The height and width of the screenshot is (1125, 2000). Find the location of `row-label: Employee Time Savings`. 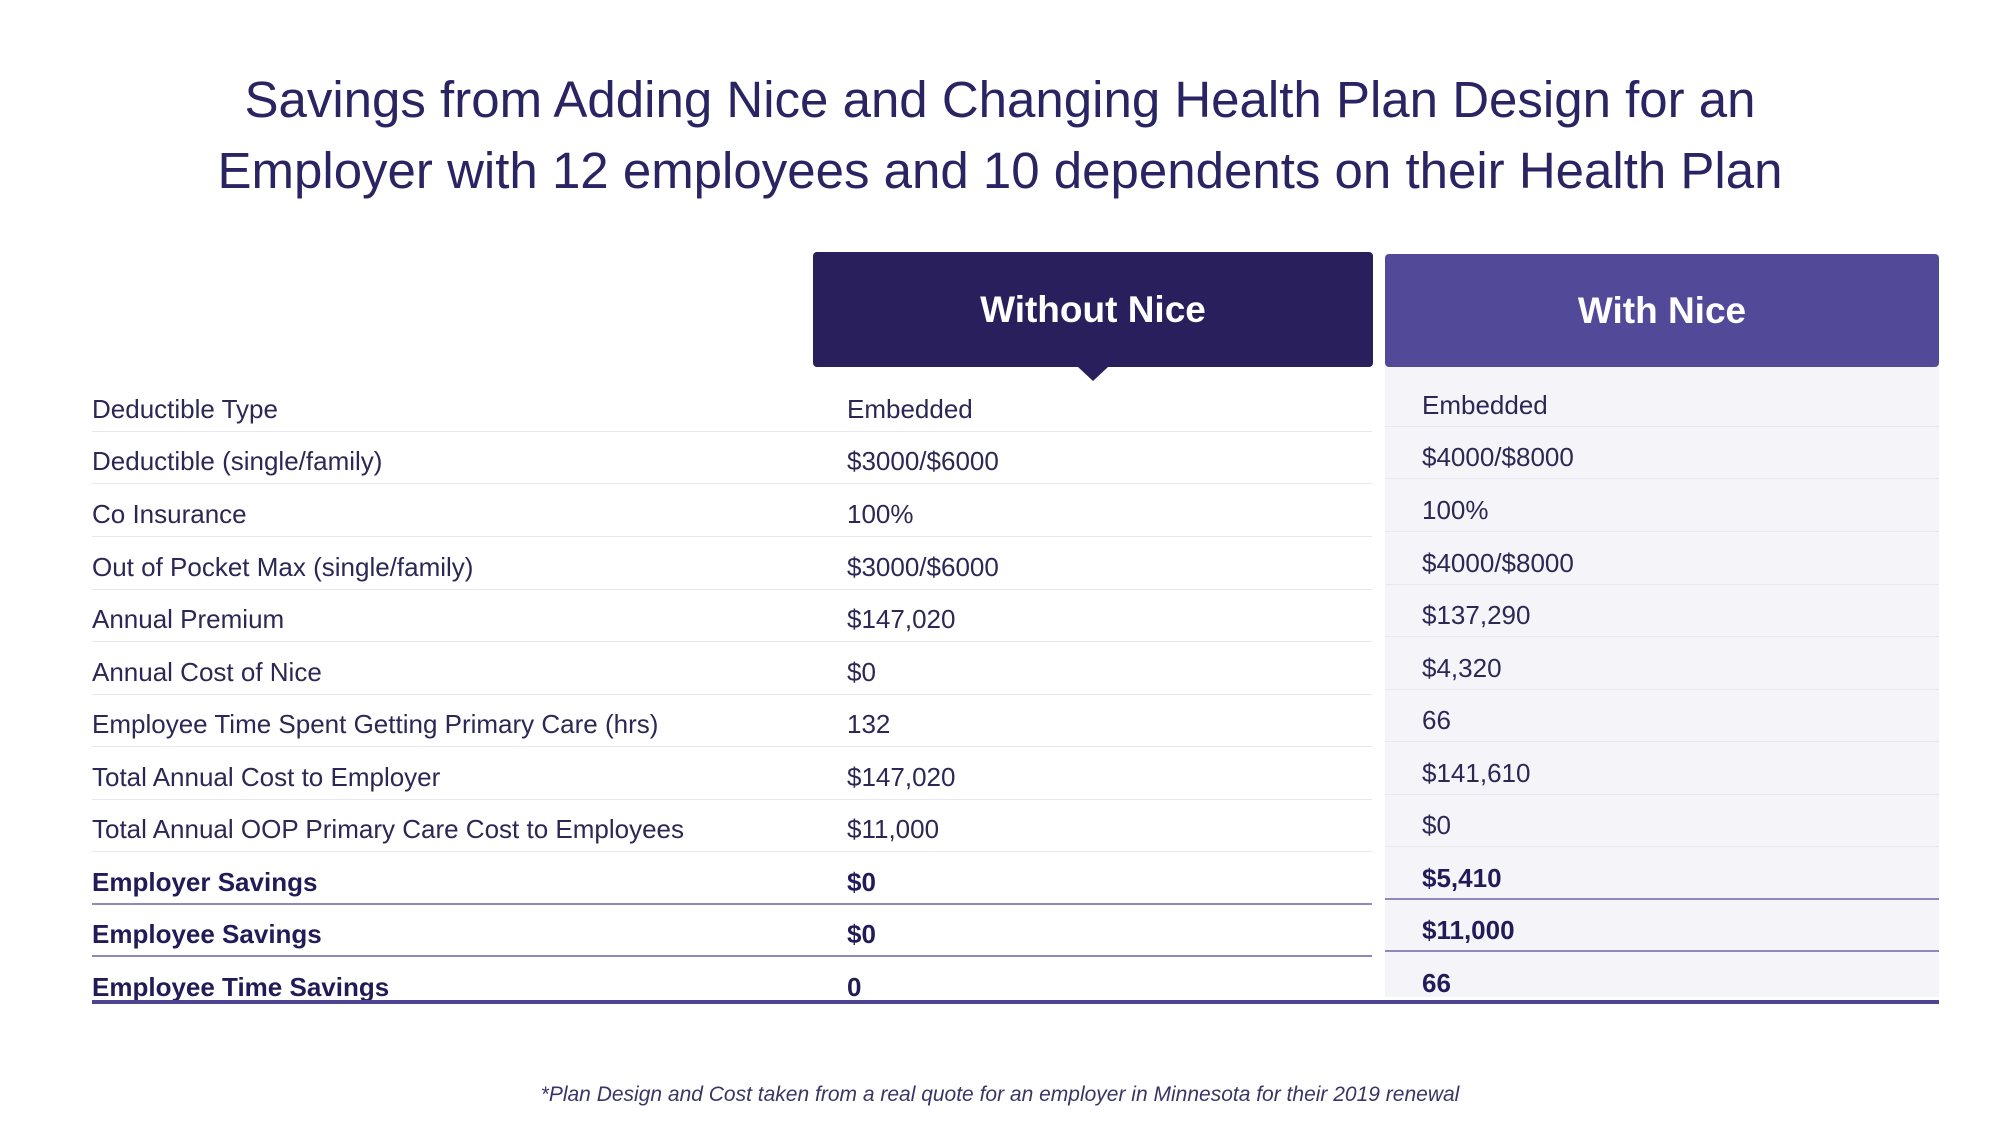

row-label: Employee Time Savings is located at coordinates (241, 987).